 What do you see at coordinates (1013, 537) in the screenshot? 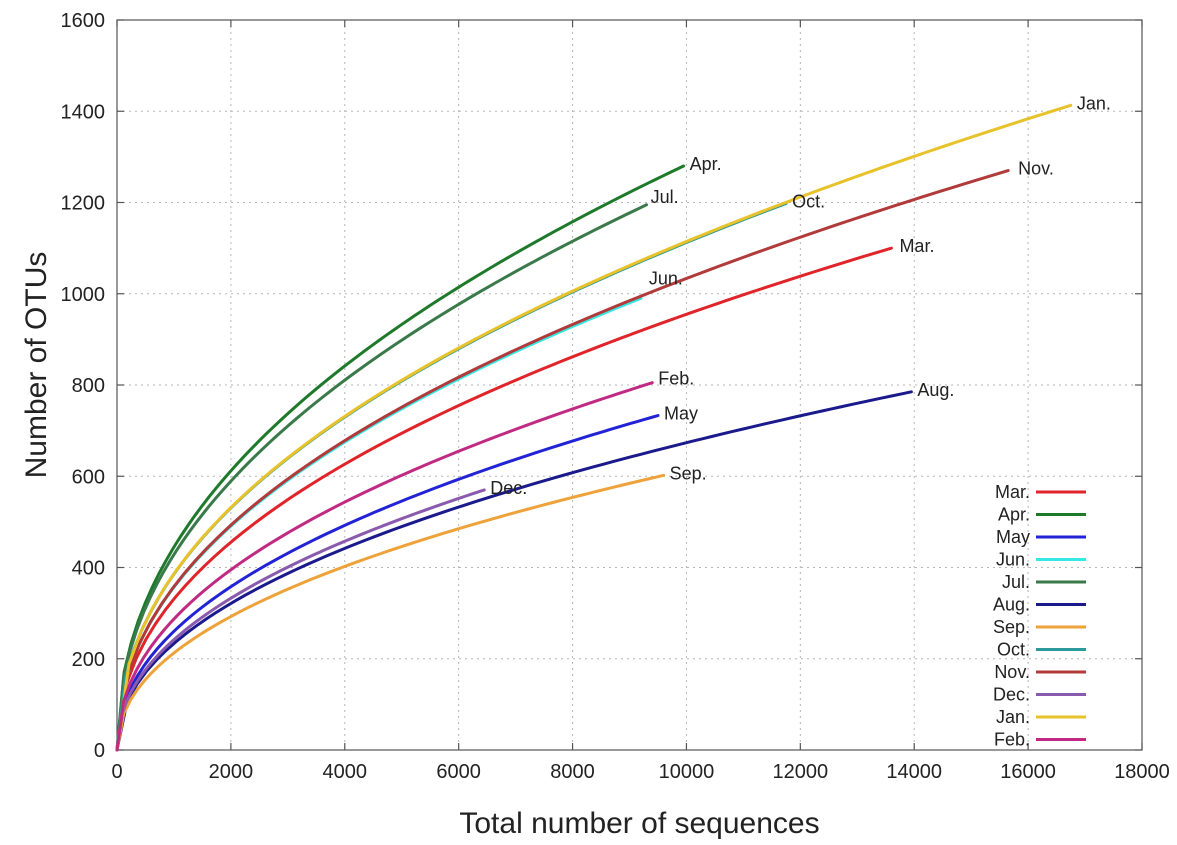
I see `legend-label: May` at bounding box center [1013, 537].